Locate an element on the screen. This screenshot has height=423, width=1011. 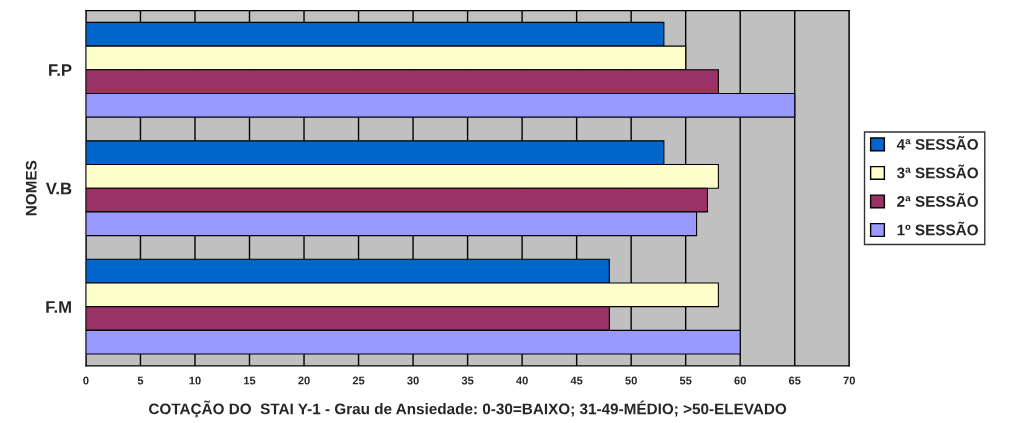
x-tick-label: 30 is located at coordinates (413, 380).